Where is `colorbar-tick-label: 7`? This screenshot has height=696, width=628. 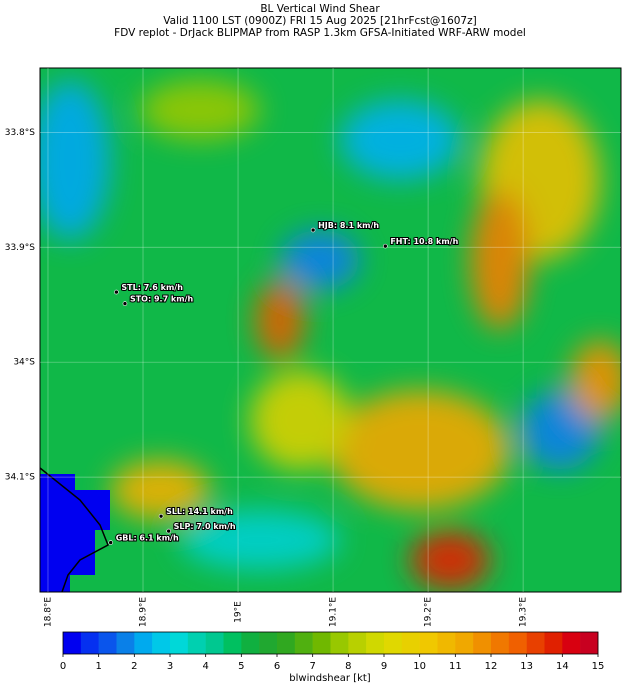
colorbar-tick-label: 7 is located at coordinates (312, 666).